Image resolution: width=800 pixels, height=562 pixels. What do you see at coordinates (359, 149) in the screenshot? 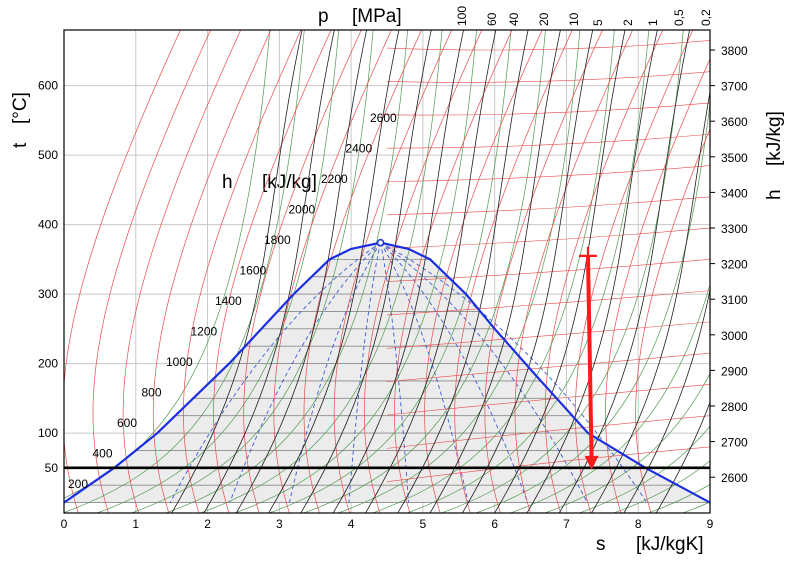
I see `enthalpy-curve-label: 2400` at bounding box center [359, 149].